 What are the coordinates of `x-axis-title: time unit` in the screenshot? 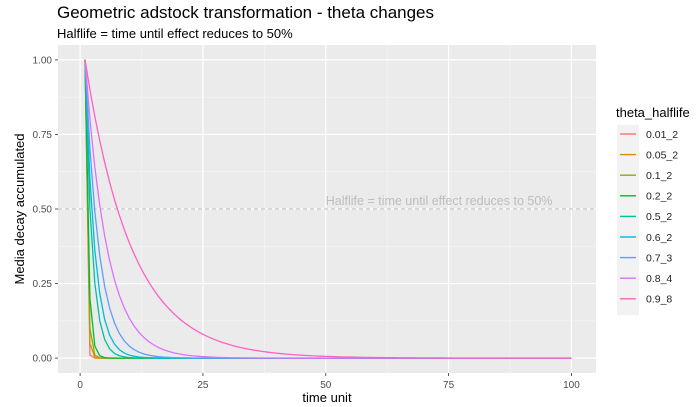 It's located at (327, 397).